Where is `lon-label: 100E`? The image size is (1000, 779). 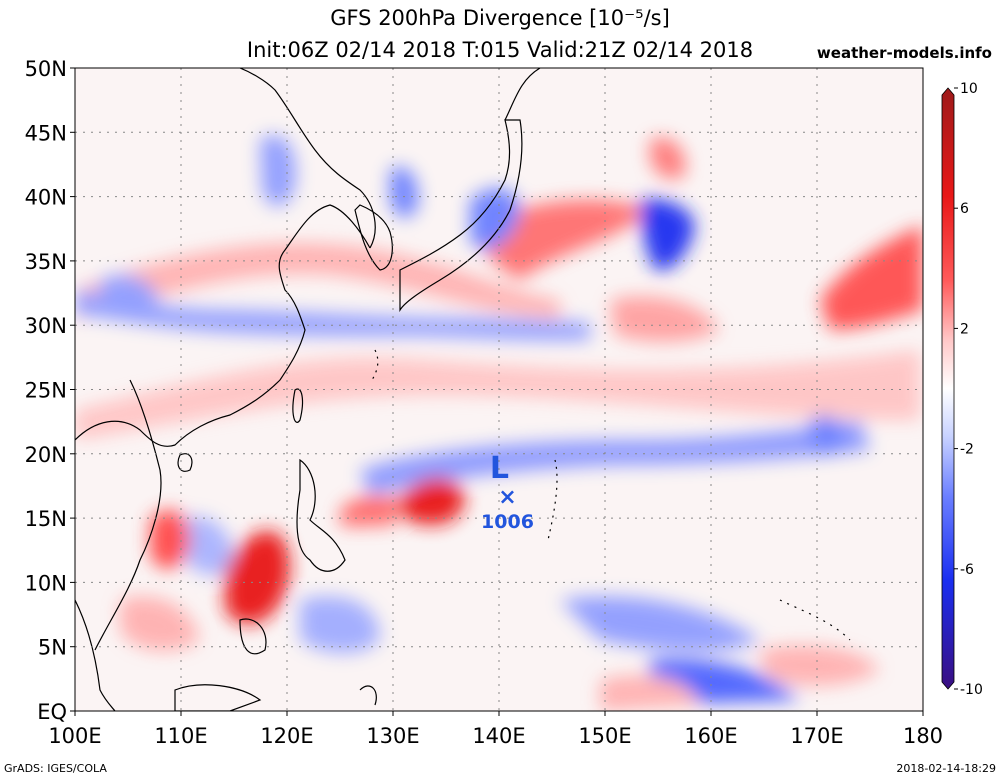 lon-label: 100E is located at coordinates (74, 736).